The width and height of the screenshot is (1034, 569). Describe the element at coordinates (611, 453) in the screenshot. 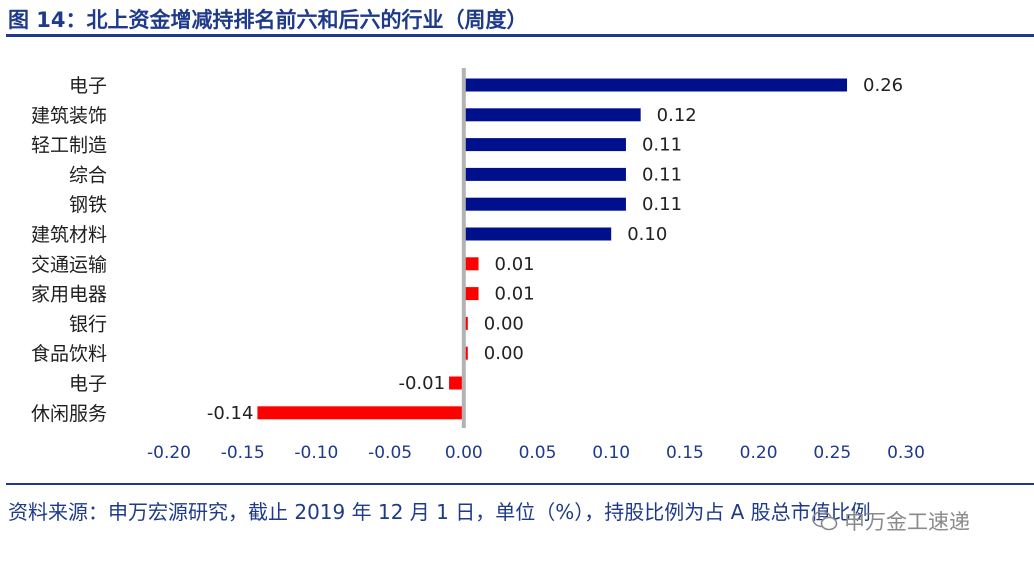

I see `x-tick-label: 0.10` at that location.